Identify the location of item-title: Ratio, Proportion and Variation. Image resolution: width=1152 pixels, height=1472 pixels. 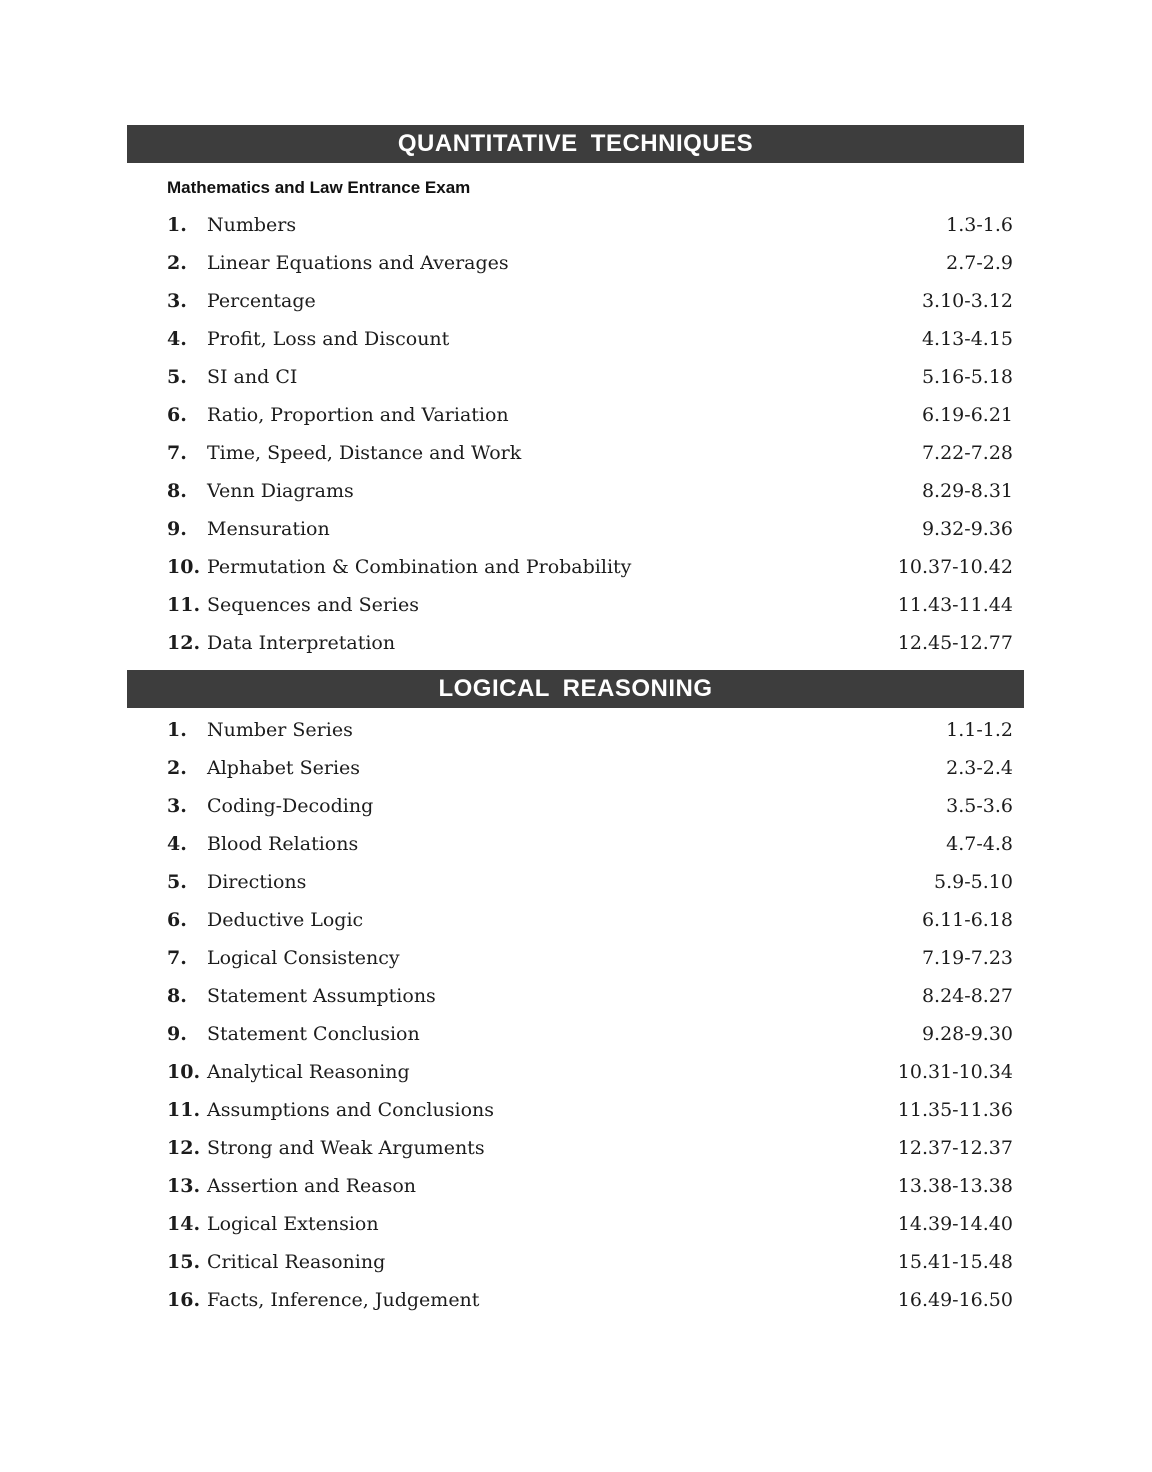
(358, 415).